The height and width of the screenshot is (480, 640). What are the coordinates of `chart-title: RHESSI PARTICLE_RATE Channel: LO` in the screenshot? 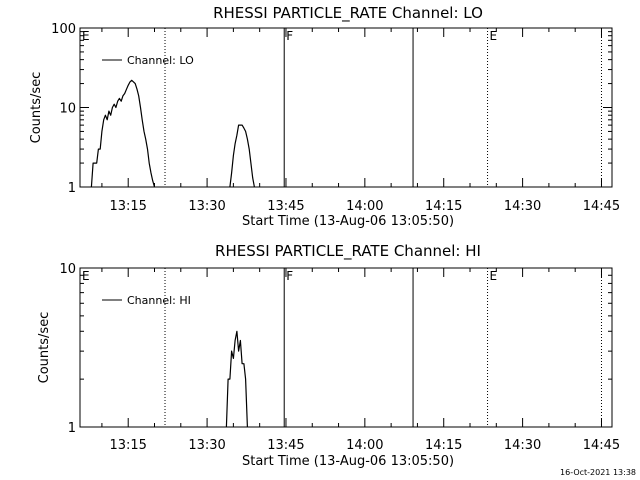 It's located at (348, 13).